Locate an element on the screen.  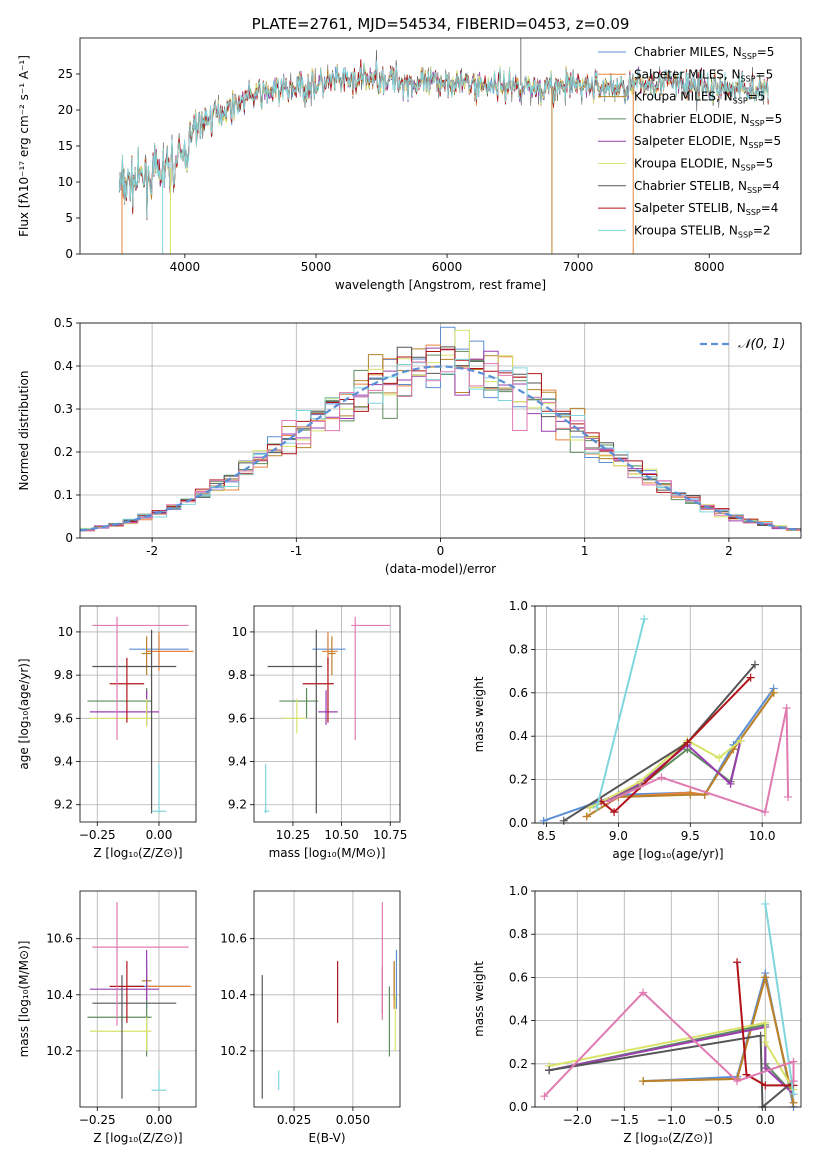
x-tick-label: 0 is located at coordinates (441, 551).